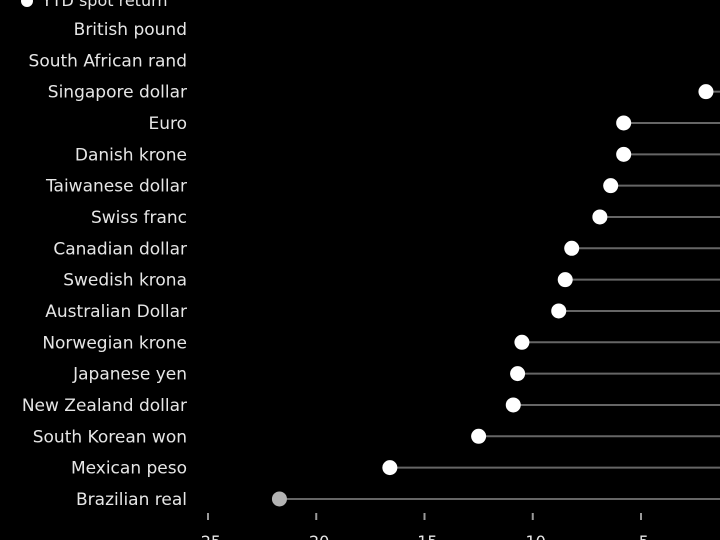 The height and width of the screenshot is (540, 720). I want to click on x-axis: -25 -20 -15 -10 -5, so click(422, 526).